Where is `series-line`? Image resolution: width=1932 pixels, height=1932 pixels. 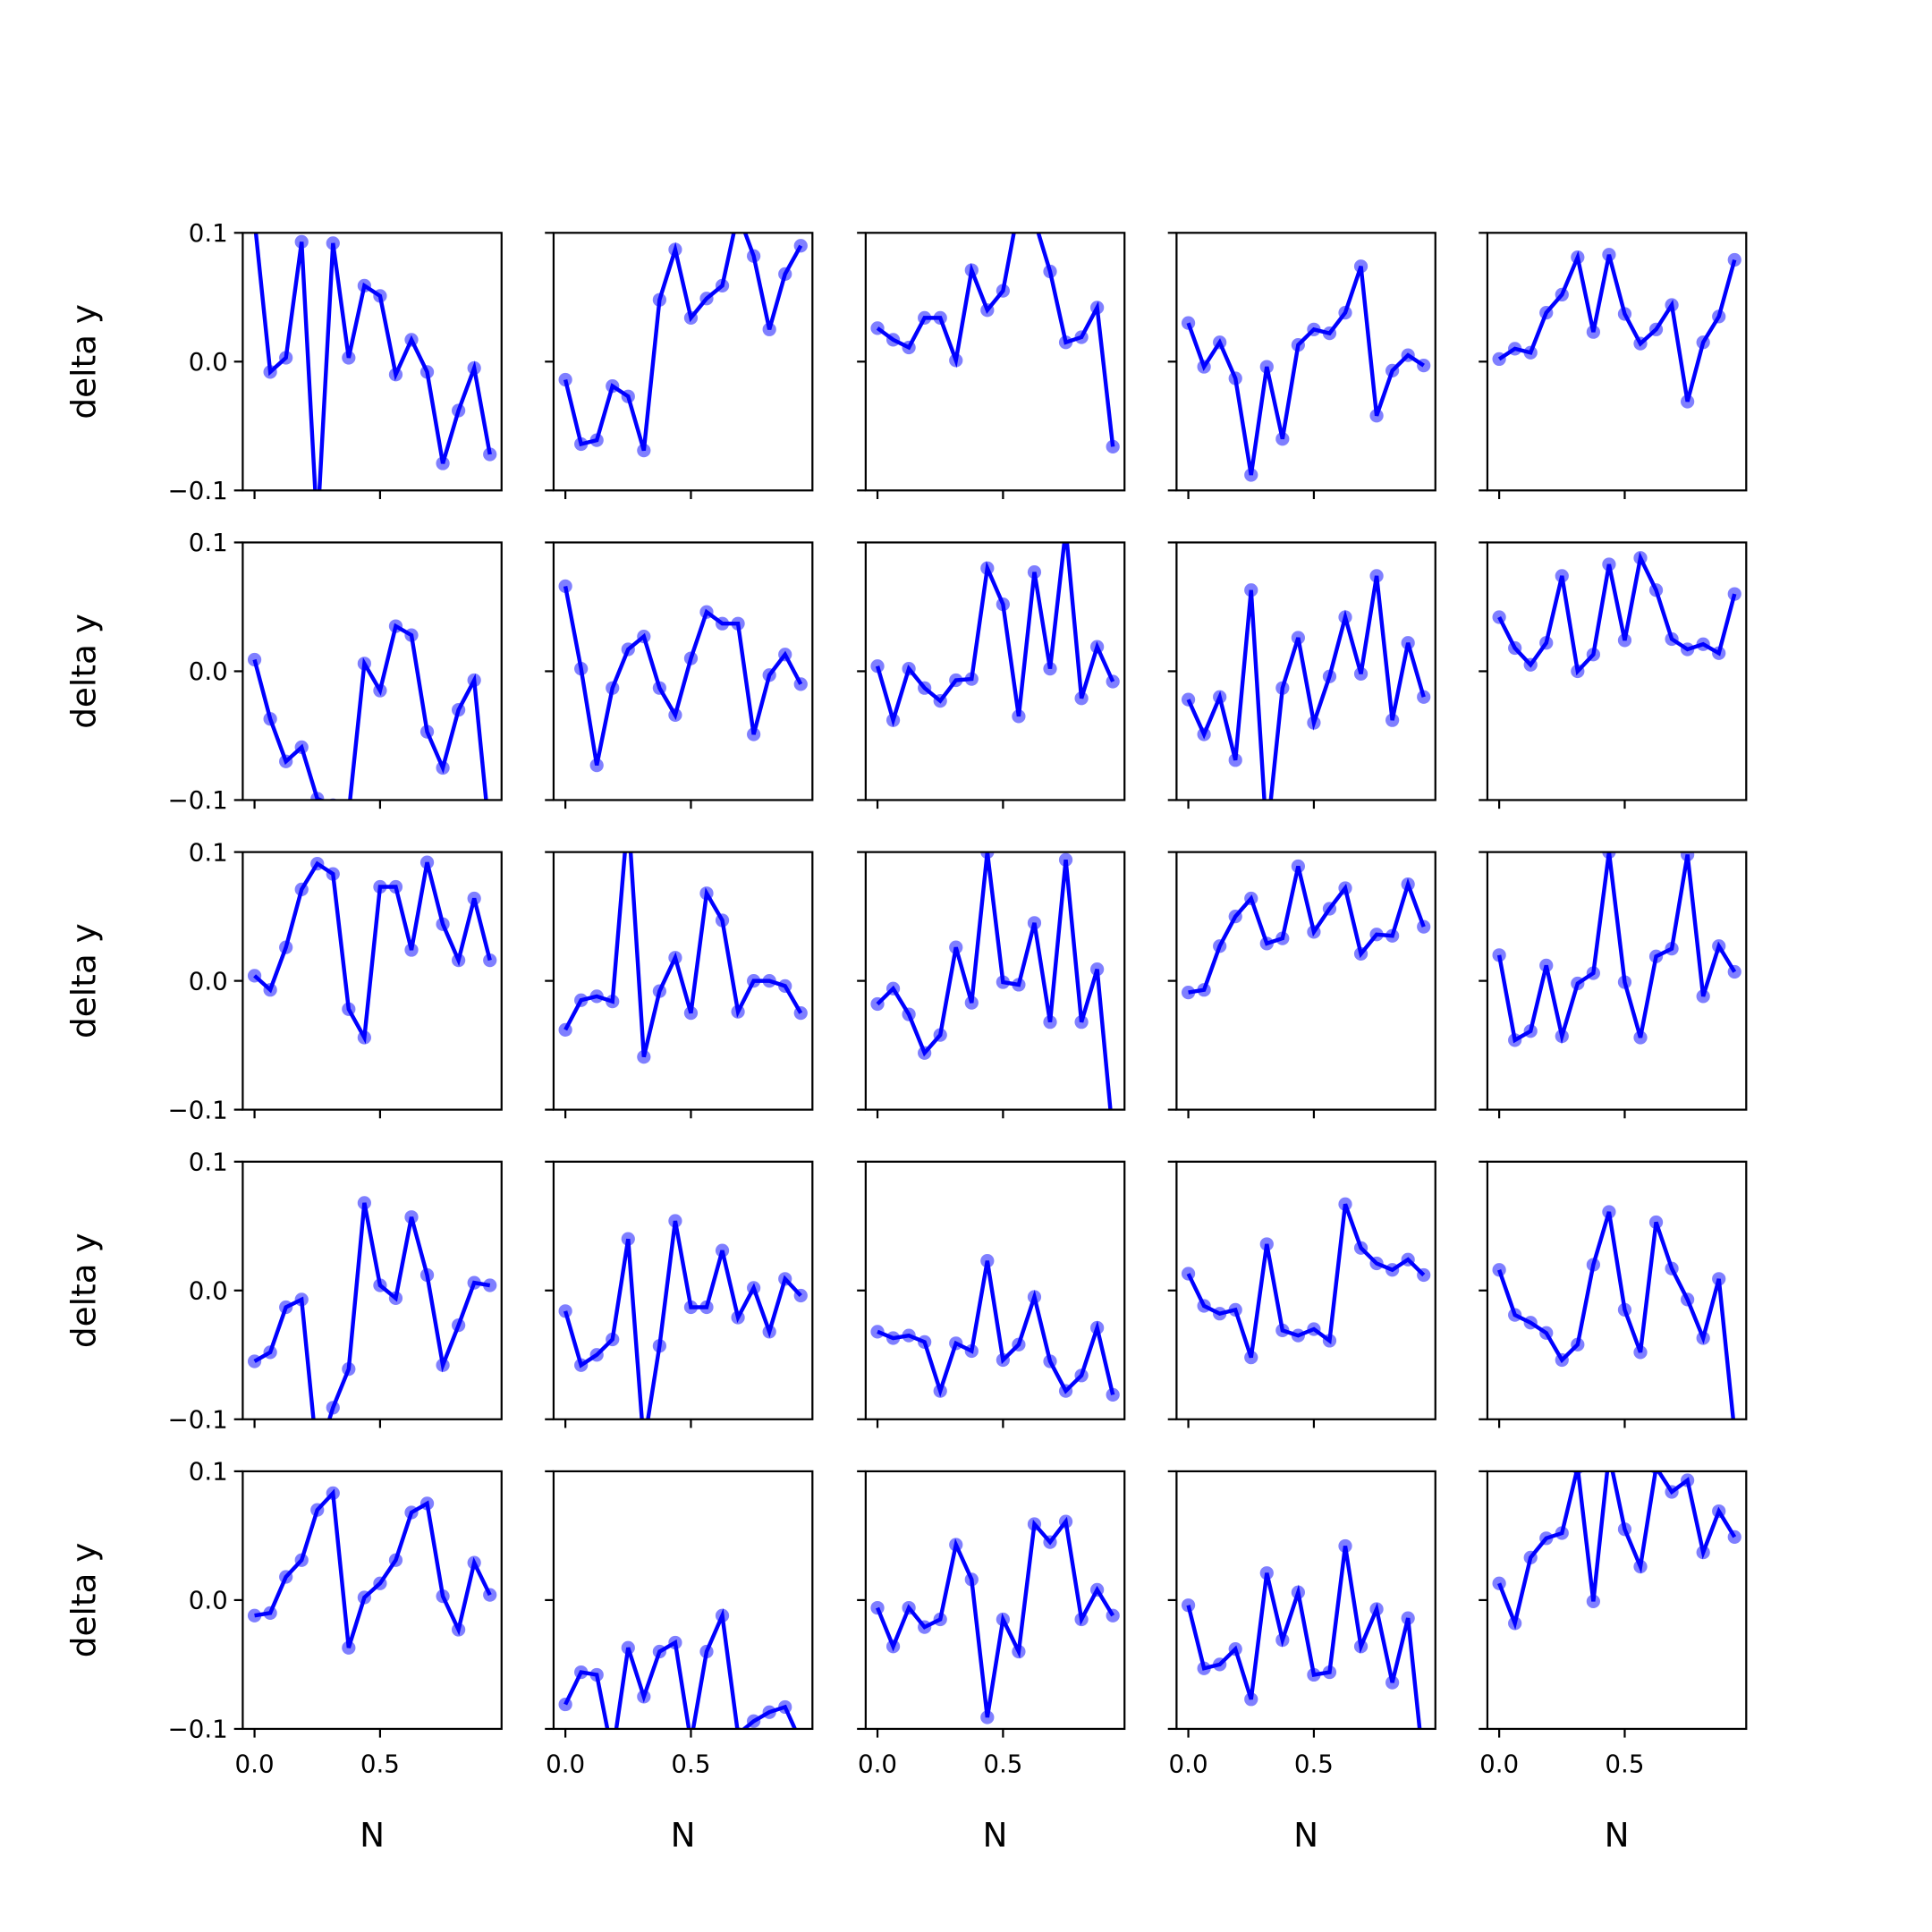
series-line is located at coordinates (372, 362).